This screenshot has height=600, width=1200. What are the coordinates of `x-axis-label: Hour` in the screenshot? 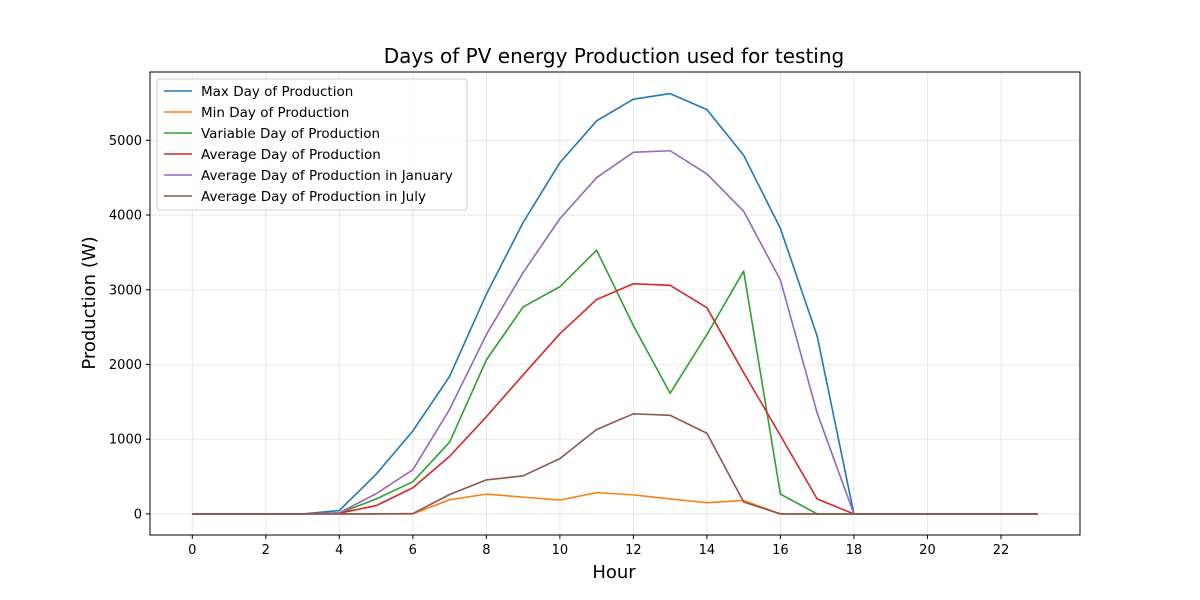 It's located at (614, 572).